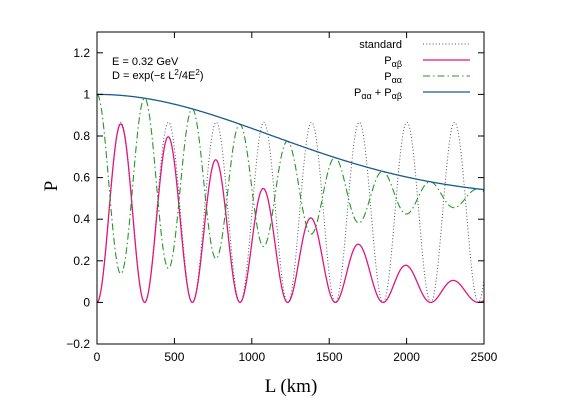 The height and width of the screenshot is (407, 581). I want to click on annotation-damping-mid: /4E, so click(187, 76).